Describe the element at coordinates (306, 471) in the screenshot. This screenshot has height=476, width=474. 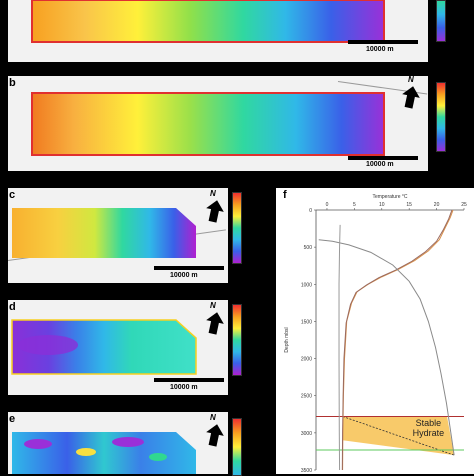
I see `y-tick-label-7: 3500` at that location.